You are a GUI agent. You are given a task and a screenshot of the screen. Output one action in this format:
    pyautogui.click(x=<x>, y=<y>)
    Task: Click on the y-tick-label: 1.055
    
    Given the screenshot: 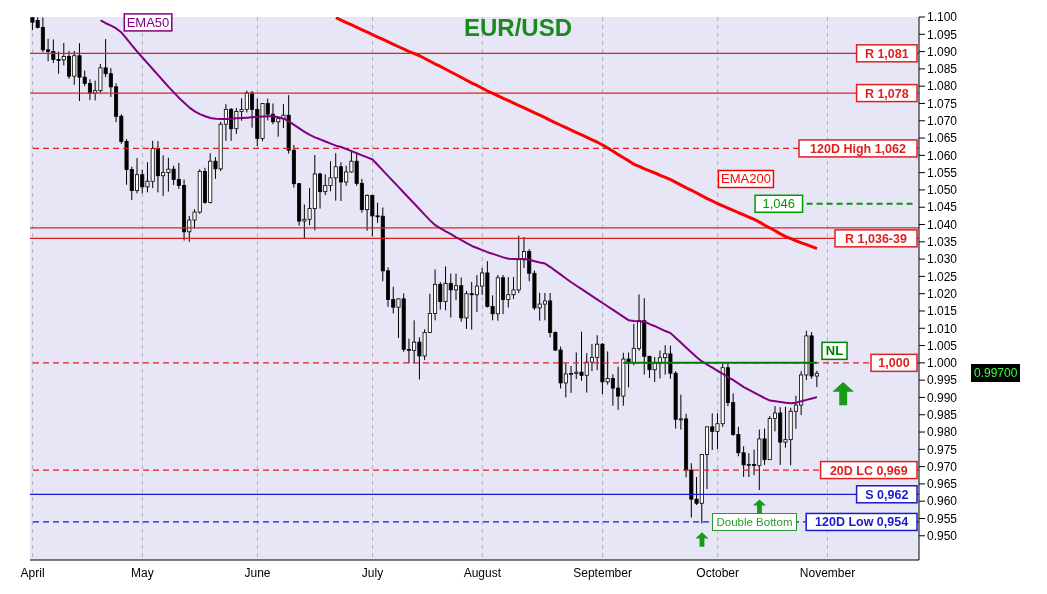 What is the action you would take?
    pyautogui.click(x=942, y=172)
    